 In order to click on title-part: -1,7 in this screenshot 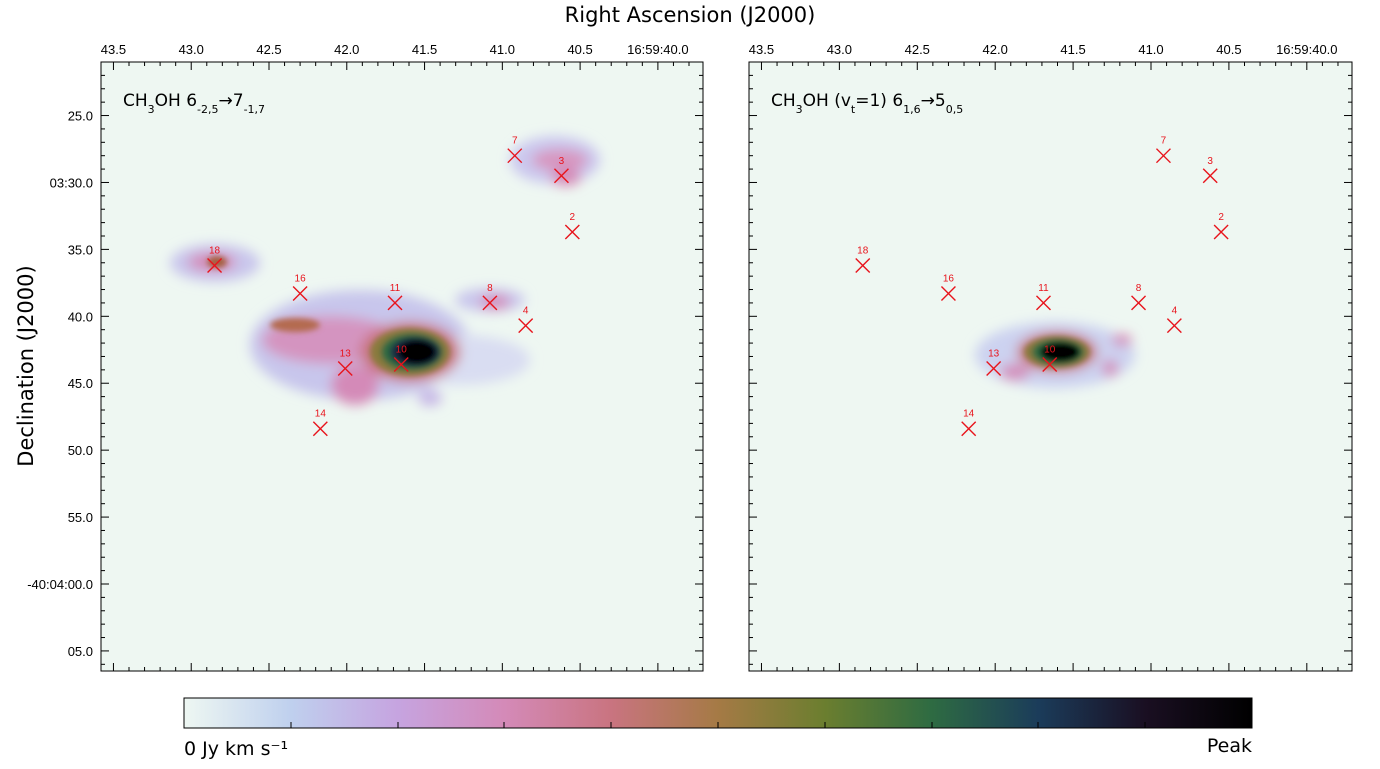, I will do `click(254, 109)`.